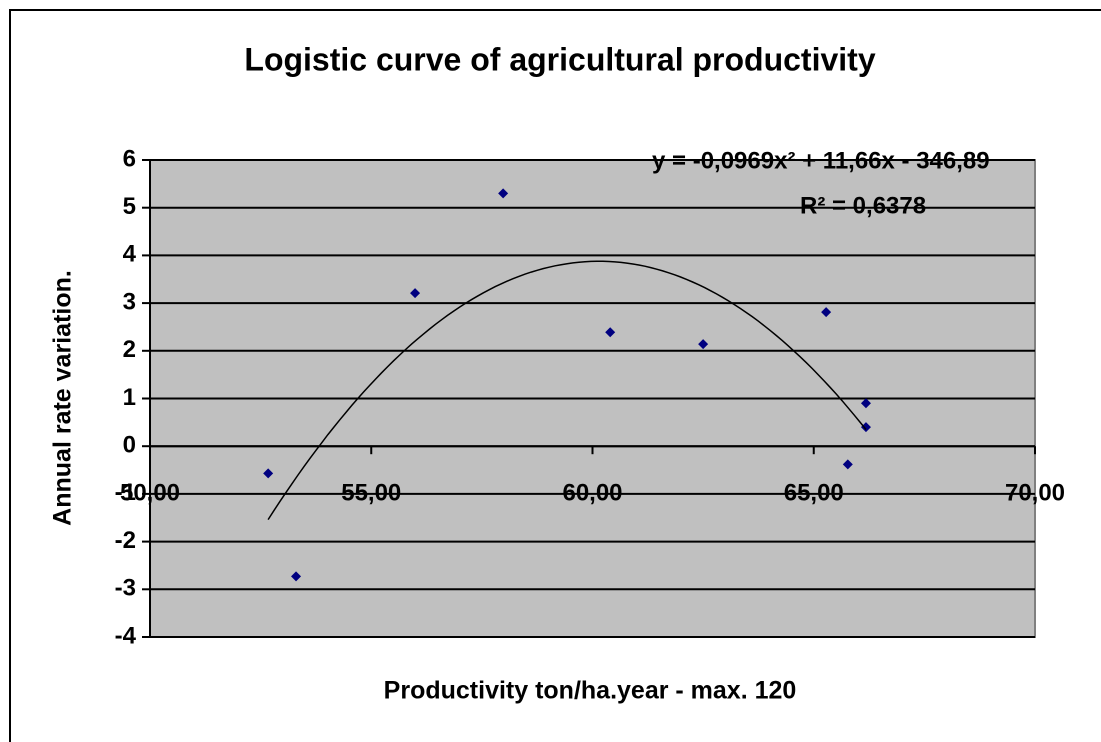 The width and height of the screenshot is (1101, 742). What do you see at coordinates (130, 254) in the screenshot?
I see `y-tick-label: 4` at bounding box center [130, 254].